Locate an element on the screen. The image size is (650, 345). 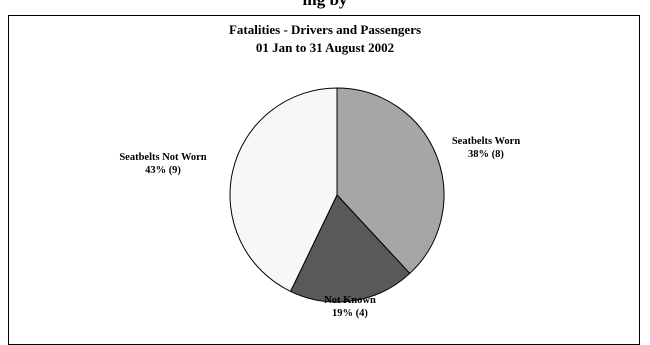
slice-value-seatbelts-worn: 38% (8) is located at coordinates (486, 154).